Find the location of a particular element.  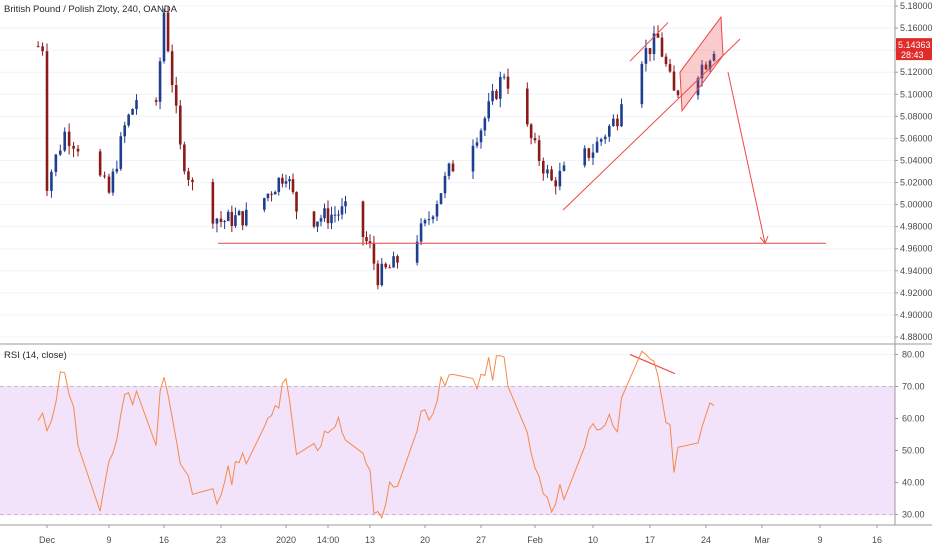

price-tick-label: 5.12000 is located at coordinates (916, 72).